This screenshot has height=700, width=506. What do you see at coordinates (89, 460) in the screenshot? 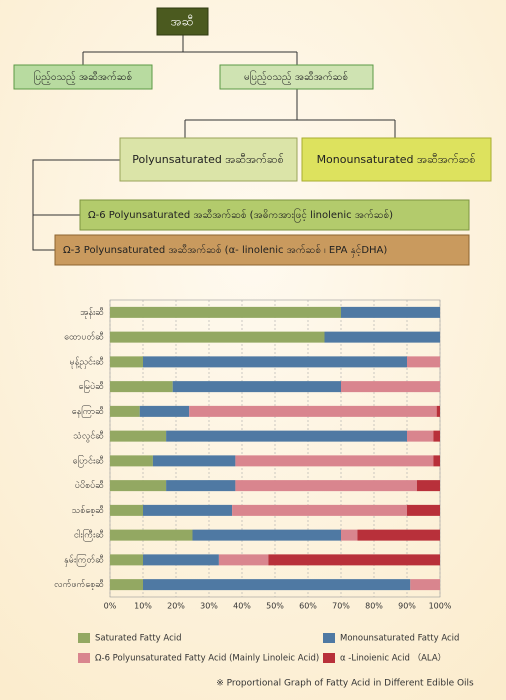
I see `y-tick-label: ပြောင်းဆီ` at bounding box center [89, 460].